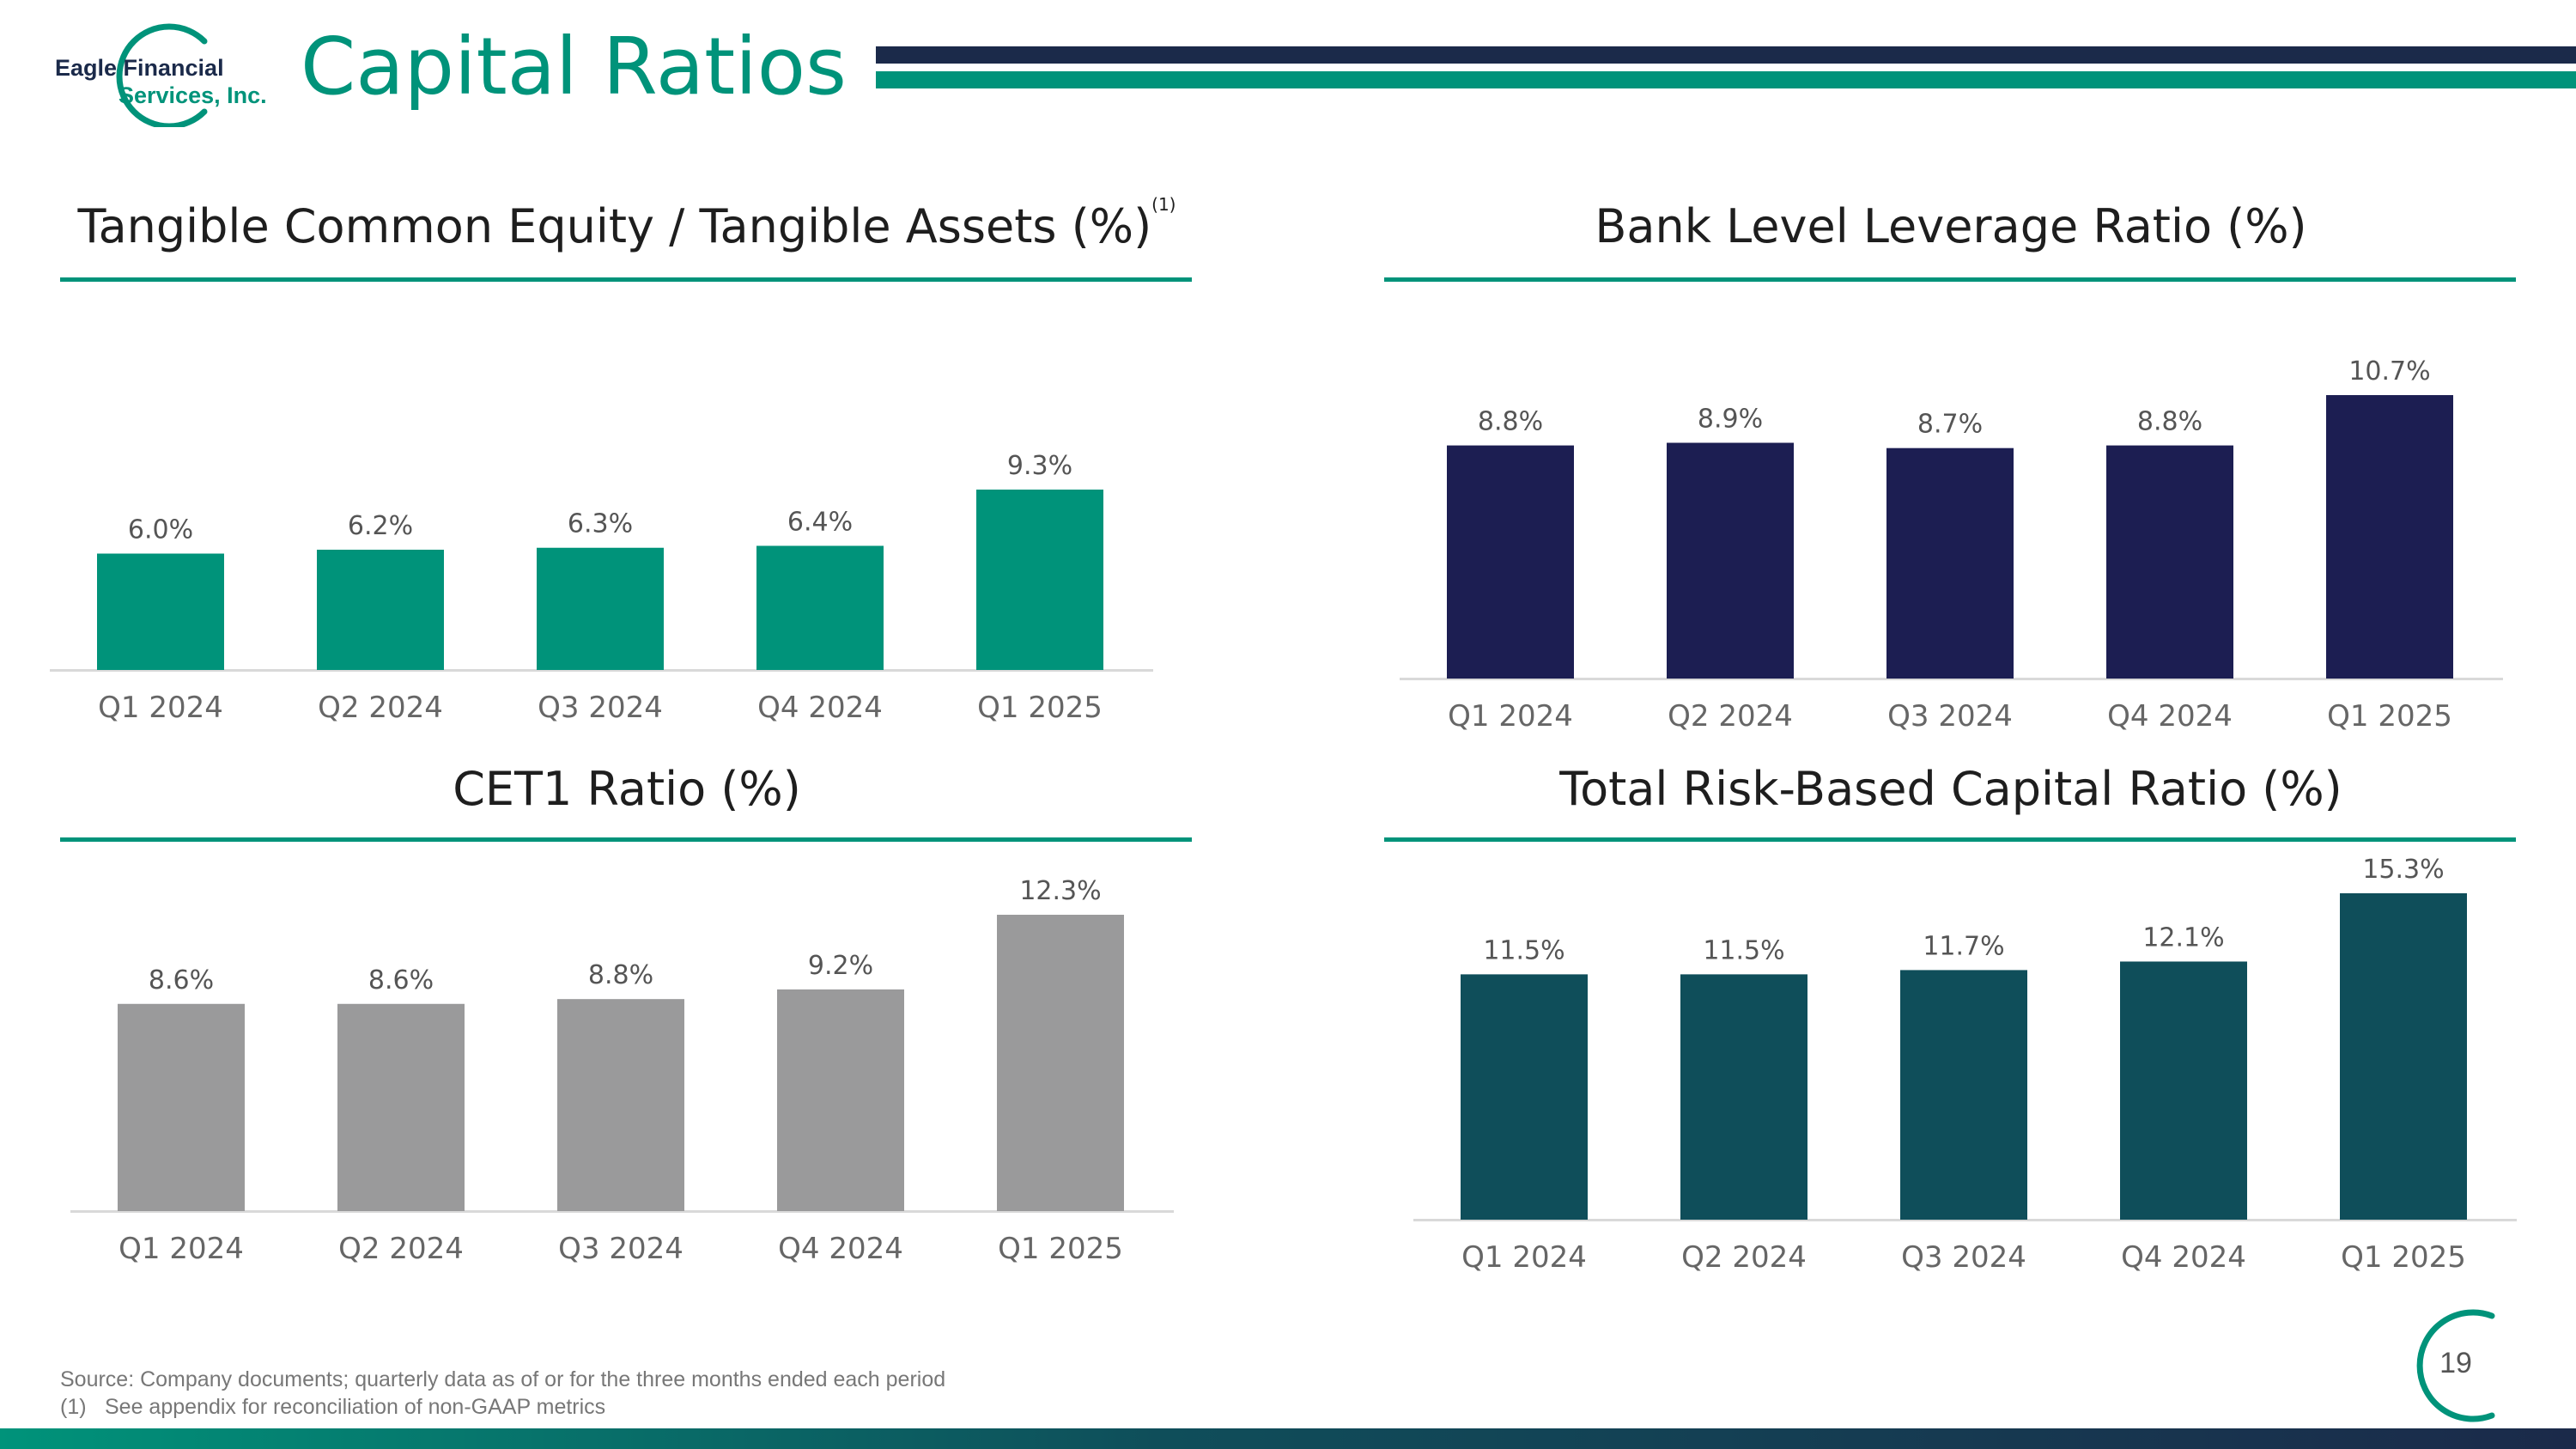 This screenshot has height=1449, width=2576. Describe the element at coordinates (574, 67) in the screenshot. I see `page-title: Capital Ratios` at that location.